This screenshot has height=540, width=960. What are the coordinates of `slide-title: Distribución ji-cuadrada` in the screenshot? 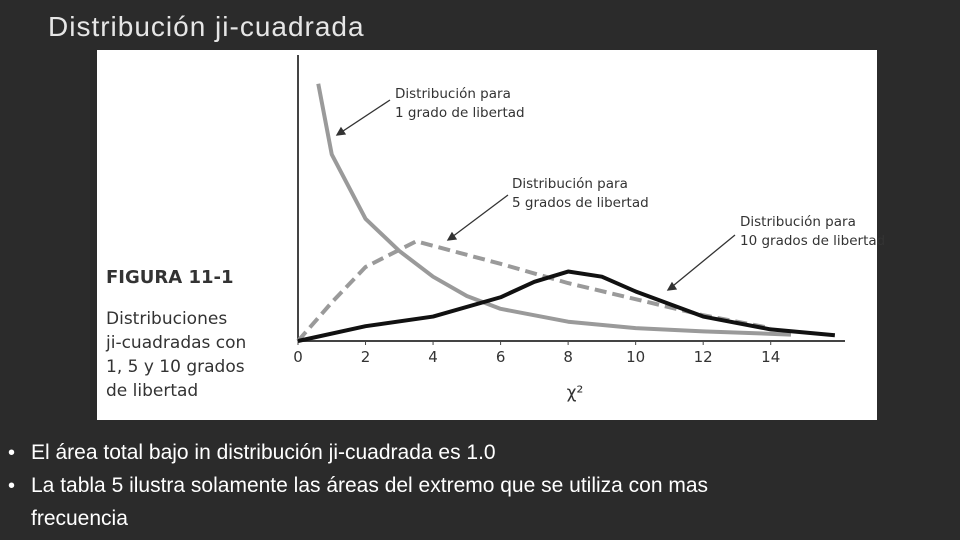 It's located at (206, 26).